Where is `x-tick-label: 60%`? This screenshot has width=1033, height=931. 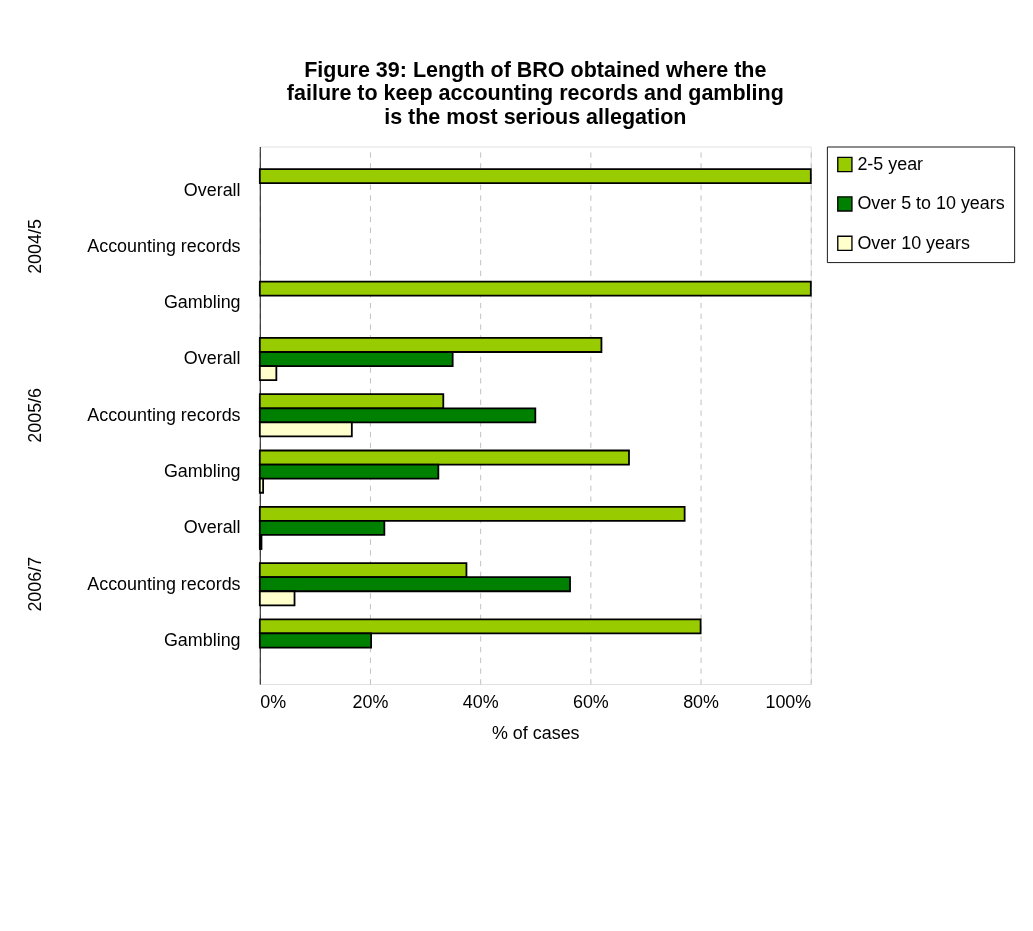
x-tick-label: 60% is located at coordinates (590, 701).